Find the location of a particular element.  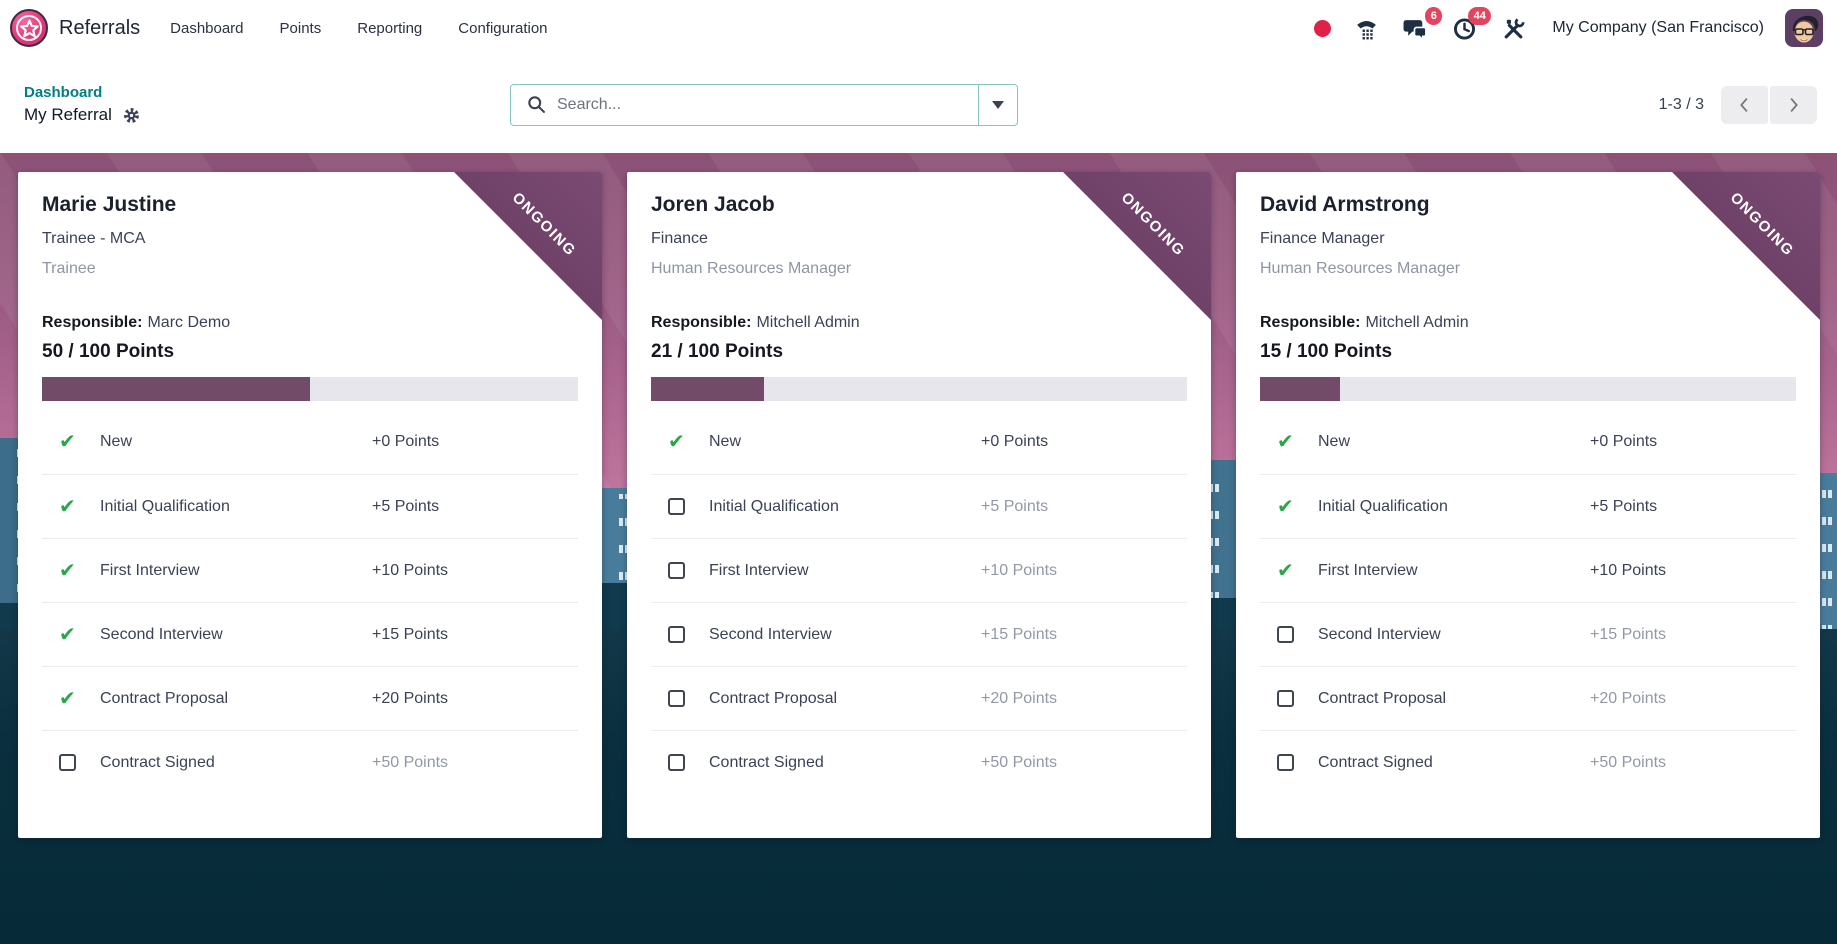

status-dot is located at coordinates (1323, 28).